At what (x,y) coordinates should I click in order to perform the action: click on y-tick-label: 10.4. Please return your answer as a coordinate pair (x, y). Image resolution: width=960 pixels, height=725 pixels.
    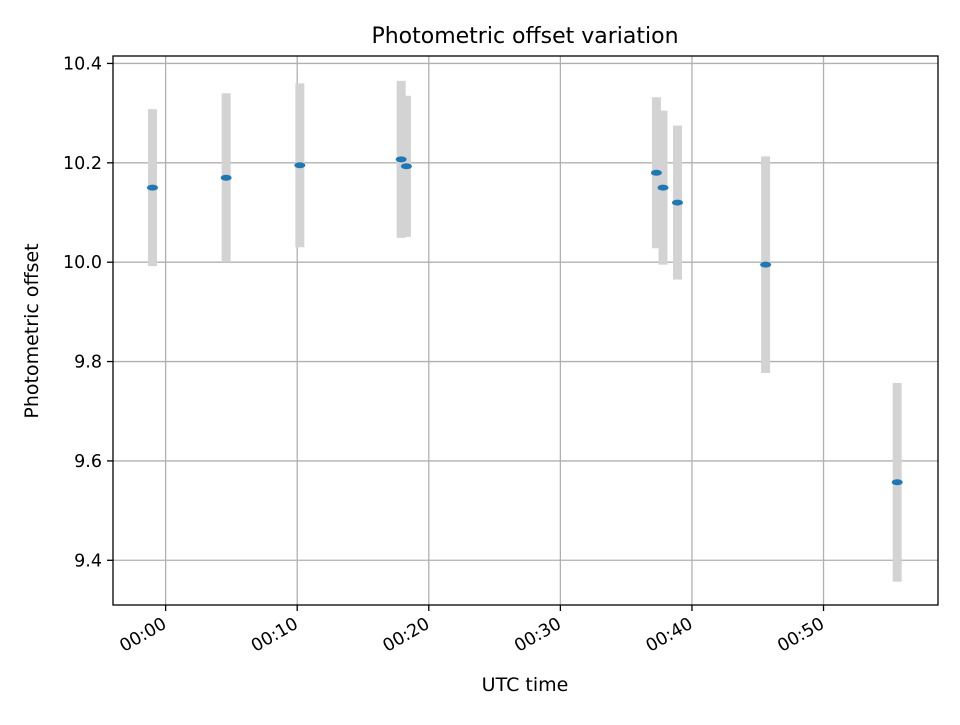
    Looking at the image, I should click on (82, 64).